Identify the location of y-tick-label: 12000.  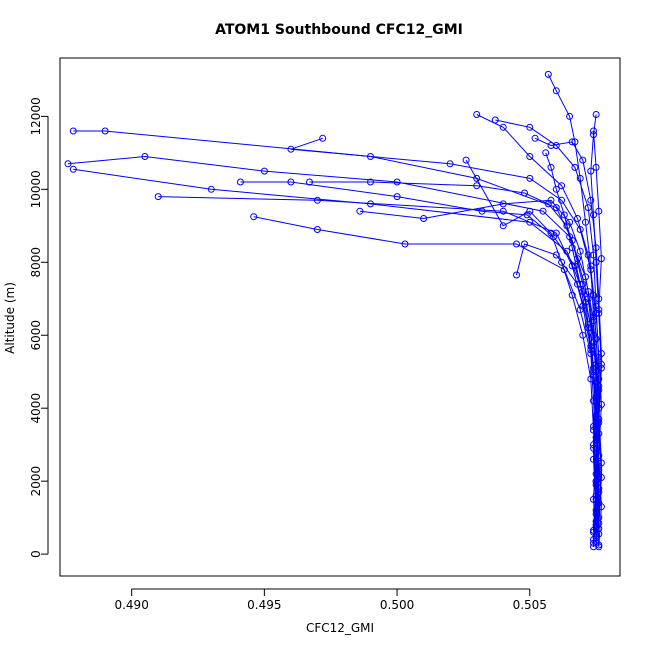
(36, 116).